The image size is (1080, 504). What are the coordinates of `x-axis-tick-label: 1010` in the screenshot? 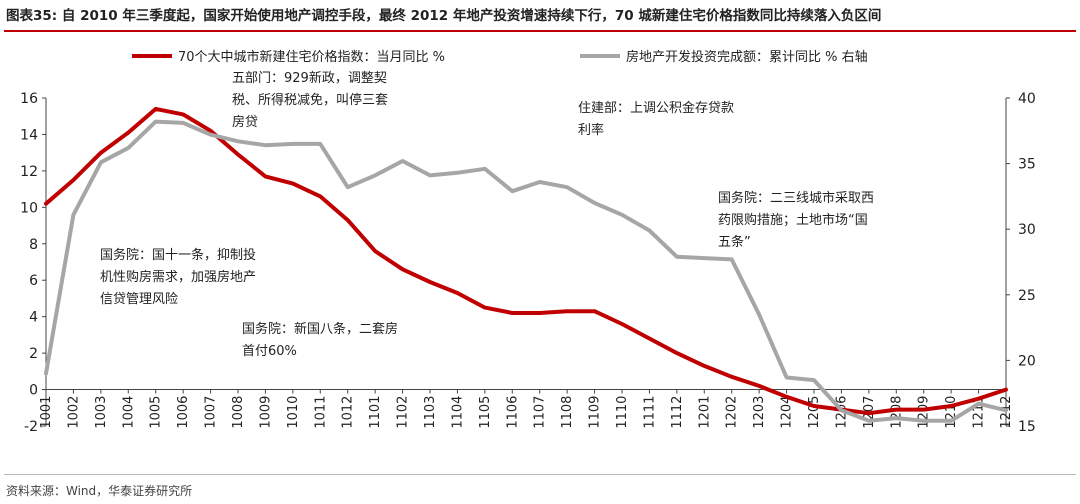 It's located at (293, 412).